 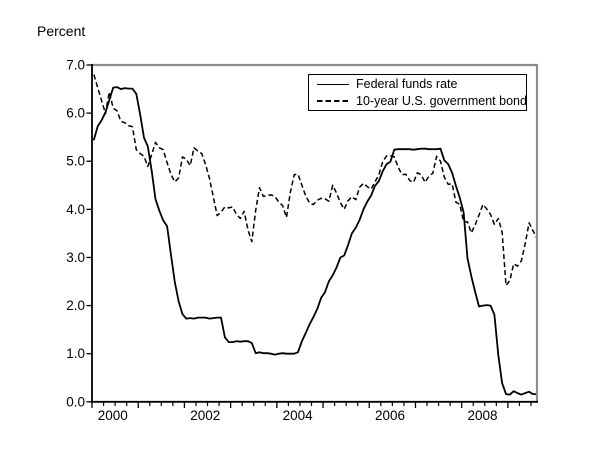 What do you see at coordinates (75, 353) in the screenshot?
I see `y-axis-tick-label: 1.0` at bounding box center [75, 353].